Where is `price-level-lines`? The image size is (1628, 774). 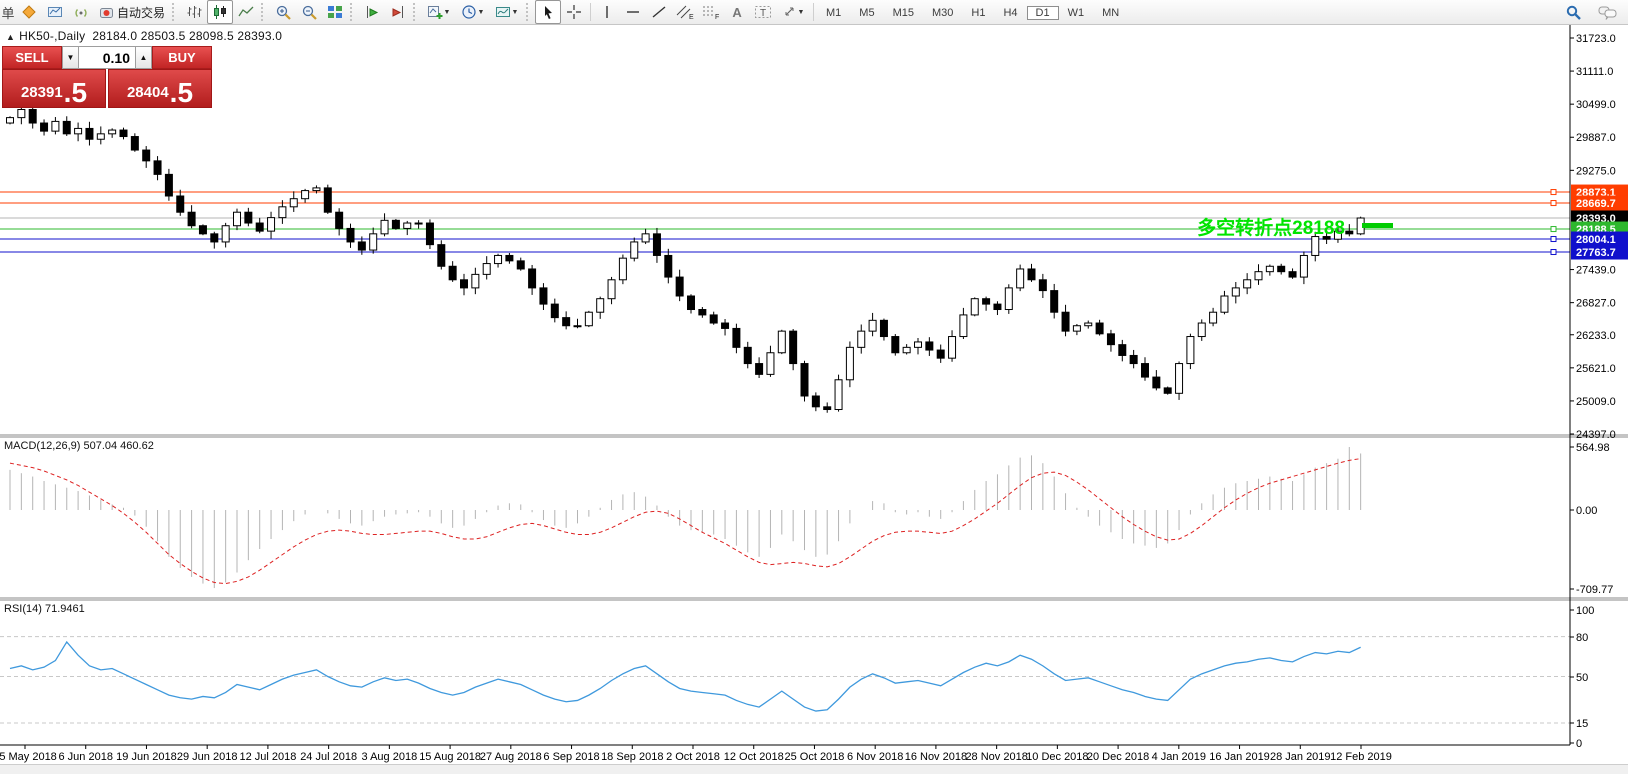
price-level-lines is located at coordinates (785, 222).